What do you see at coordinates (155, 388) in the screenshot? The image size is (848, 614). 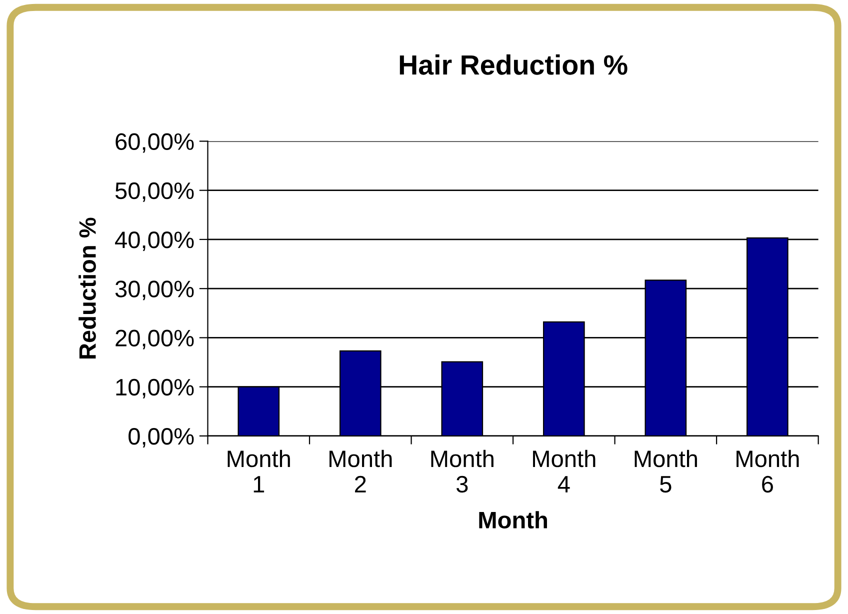 I see `y-tick-label: 10,00%` at bounding box center [155, 388].